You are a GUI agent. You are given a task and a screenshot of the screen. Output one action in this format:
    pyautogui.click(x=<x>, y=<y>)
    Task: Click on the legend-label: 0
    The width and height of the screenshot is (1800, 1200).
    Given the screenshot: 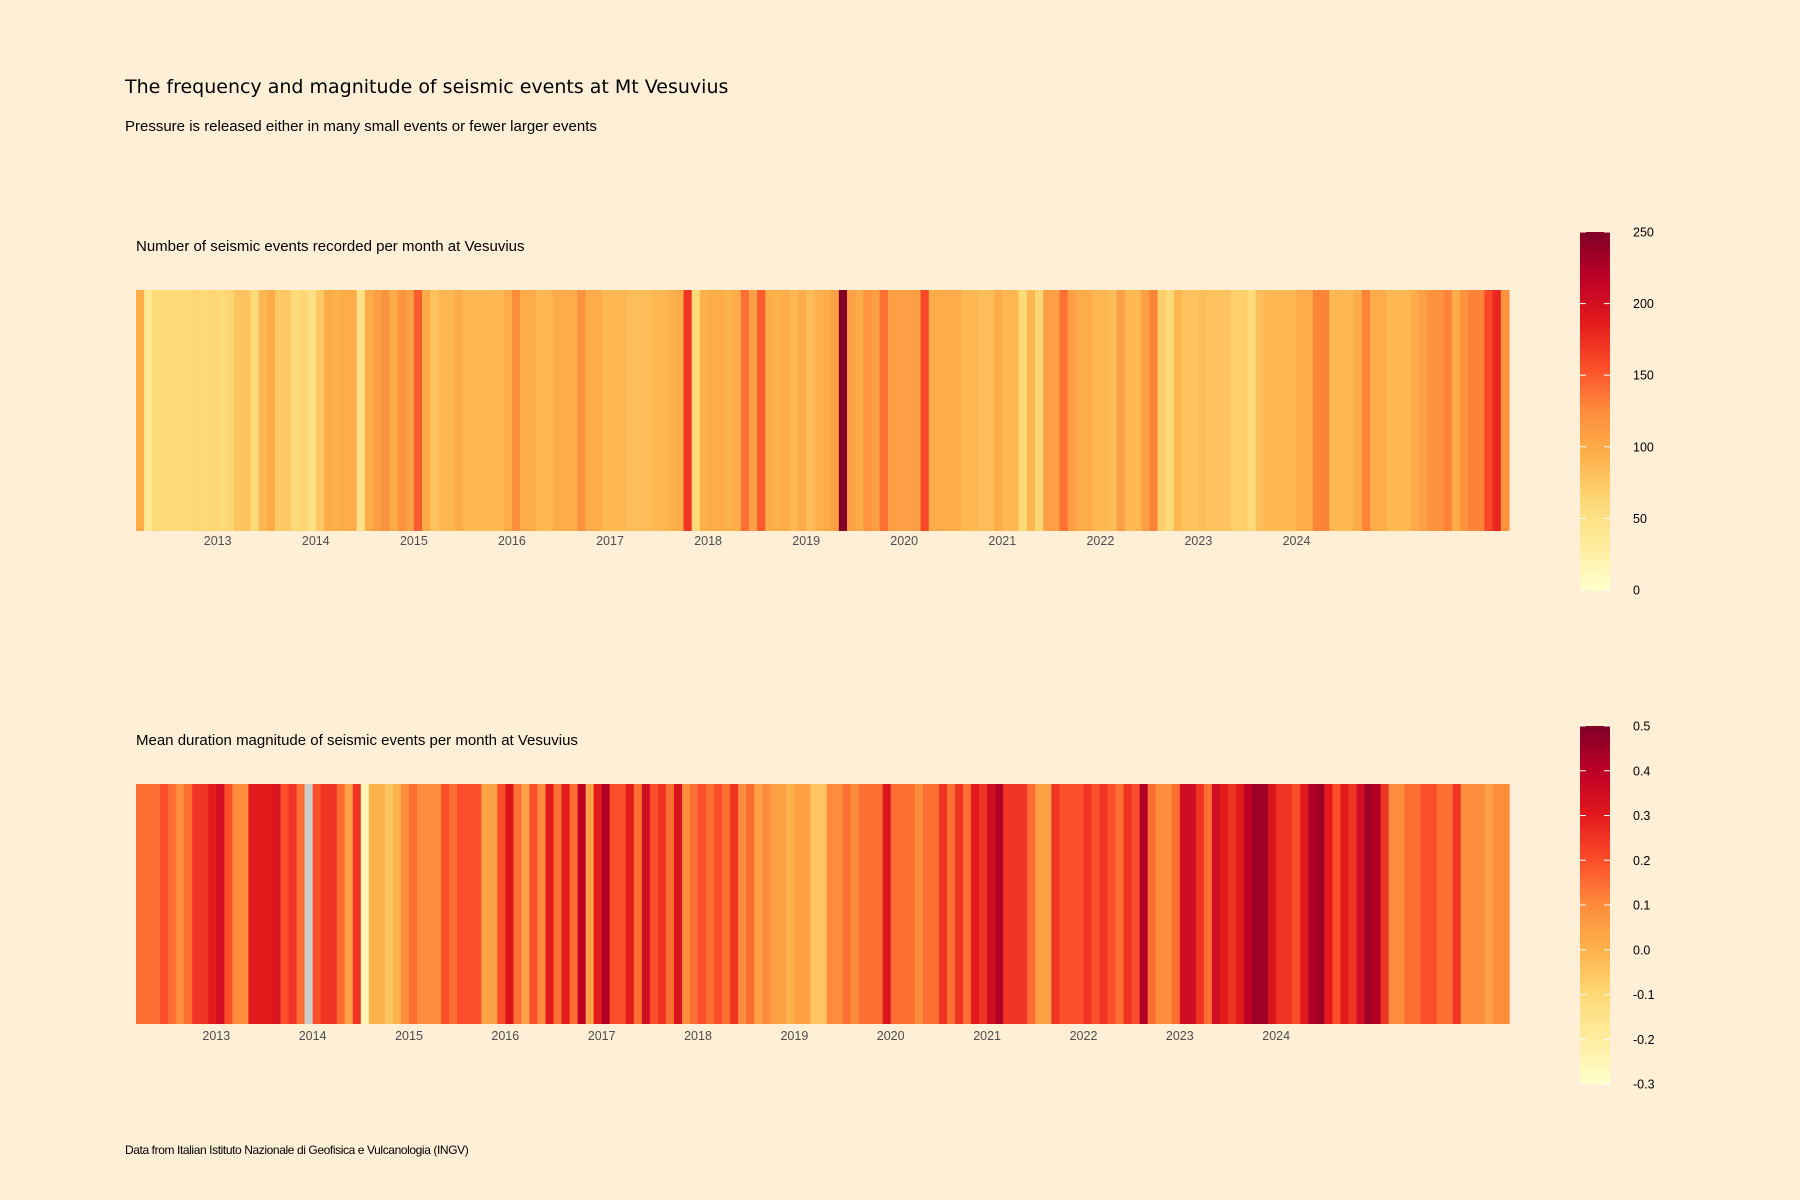 What is the action you would take?
    pyautogui.click(x=1636, y=591)
    